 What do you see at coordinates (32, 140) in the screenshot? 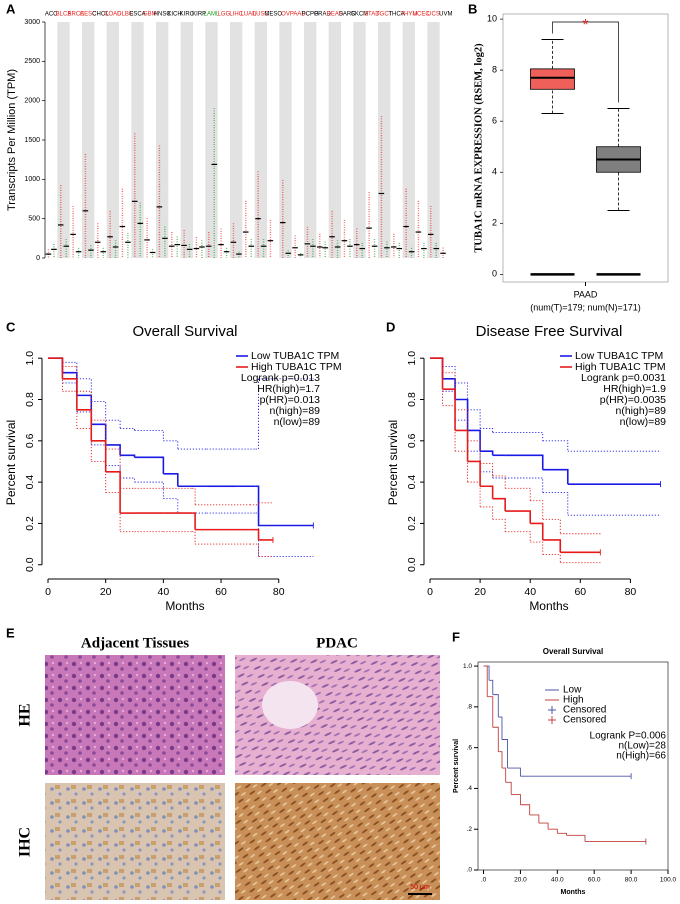
I see `y-tick-label: 1500` at bounding box center [32, 140].